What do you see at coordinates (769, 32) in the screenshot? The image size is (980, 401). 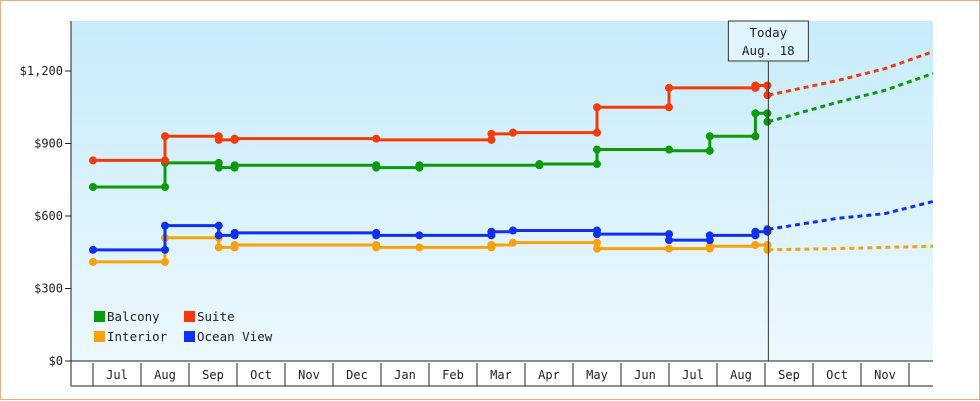 I see `today-label: Today` at bounding box center [769, 32].